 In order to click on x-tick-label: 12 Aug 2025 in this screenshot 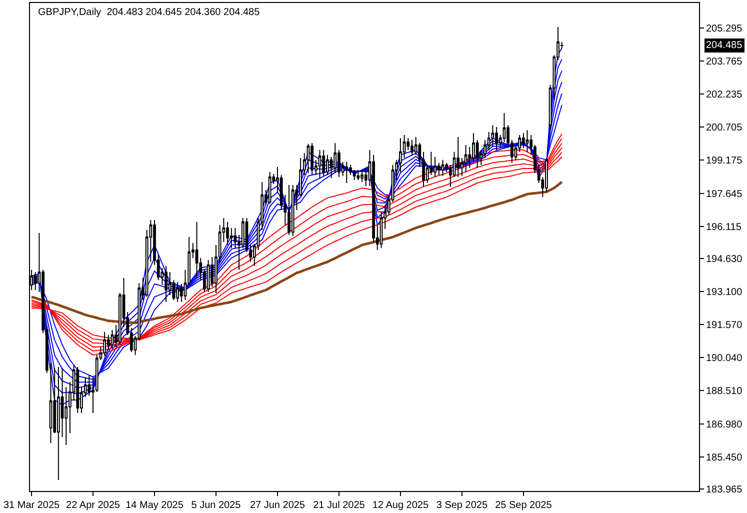, I will do `click(400, 505)`.